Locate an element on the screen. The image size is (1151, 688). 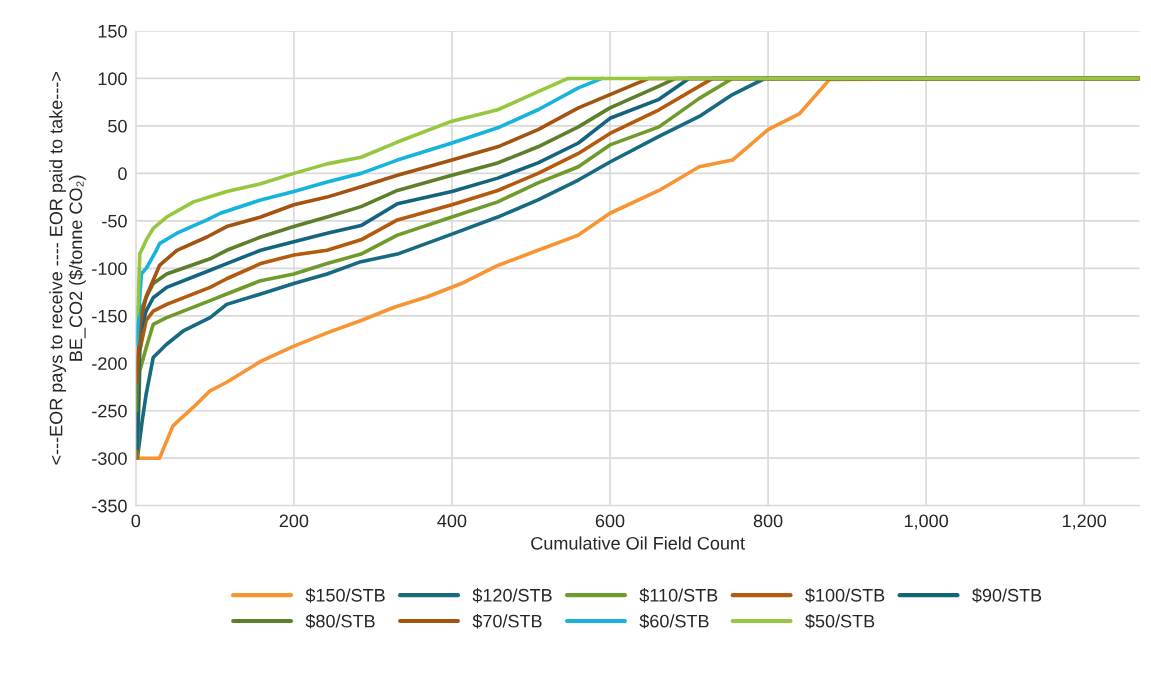
legend-label: $70/STB is located at coordinates (507, 621).